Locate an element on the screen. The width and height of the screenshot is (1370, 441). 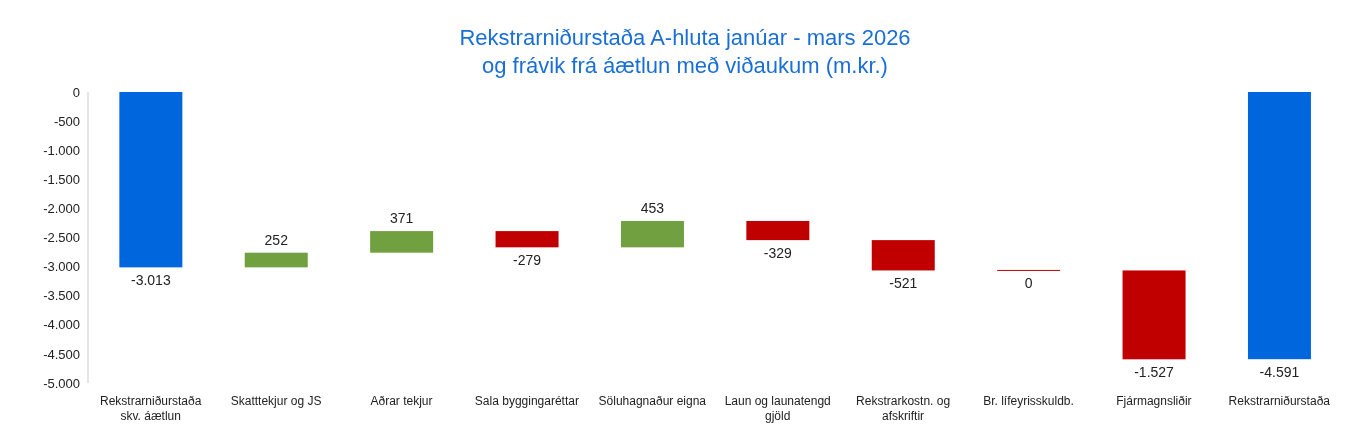
y-tick-label: -2.500 is located at coordinates (61, 238).